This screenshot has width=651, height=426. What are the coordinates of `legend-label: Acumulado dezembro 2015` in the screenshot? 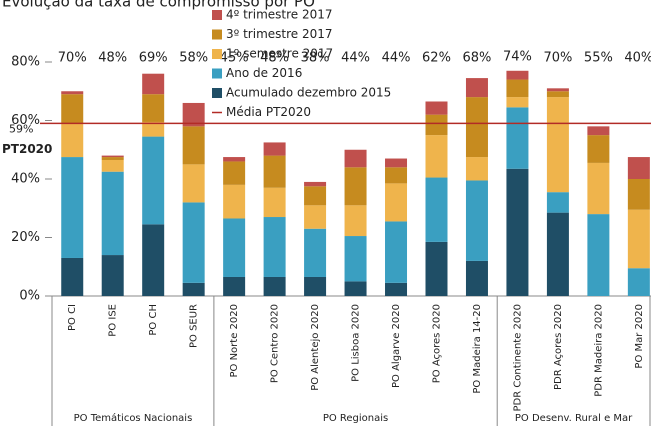 It's located at (308, 93).